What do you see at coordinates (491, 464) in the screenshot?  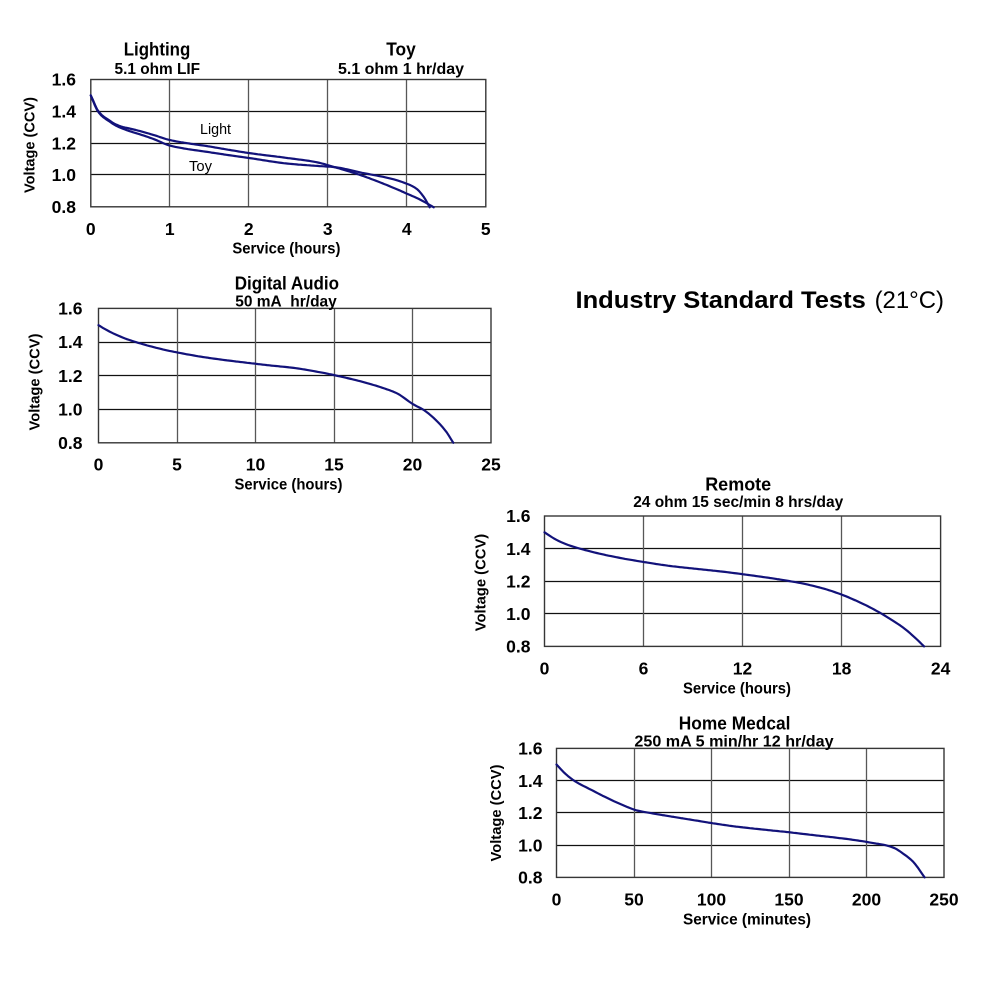 I see `svg-text: 25` at bounding box center [491, 464].